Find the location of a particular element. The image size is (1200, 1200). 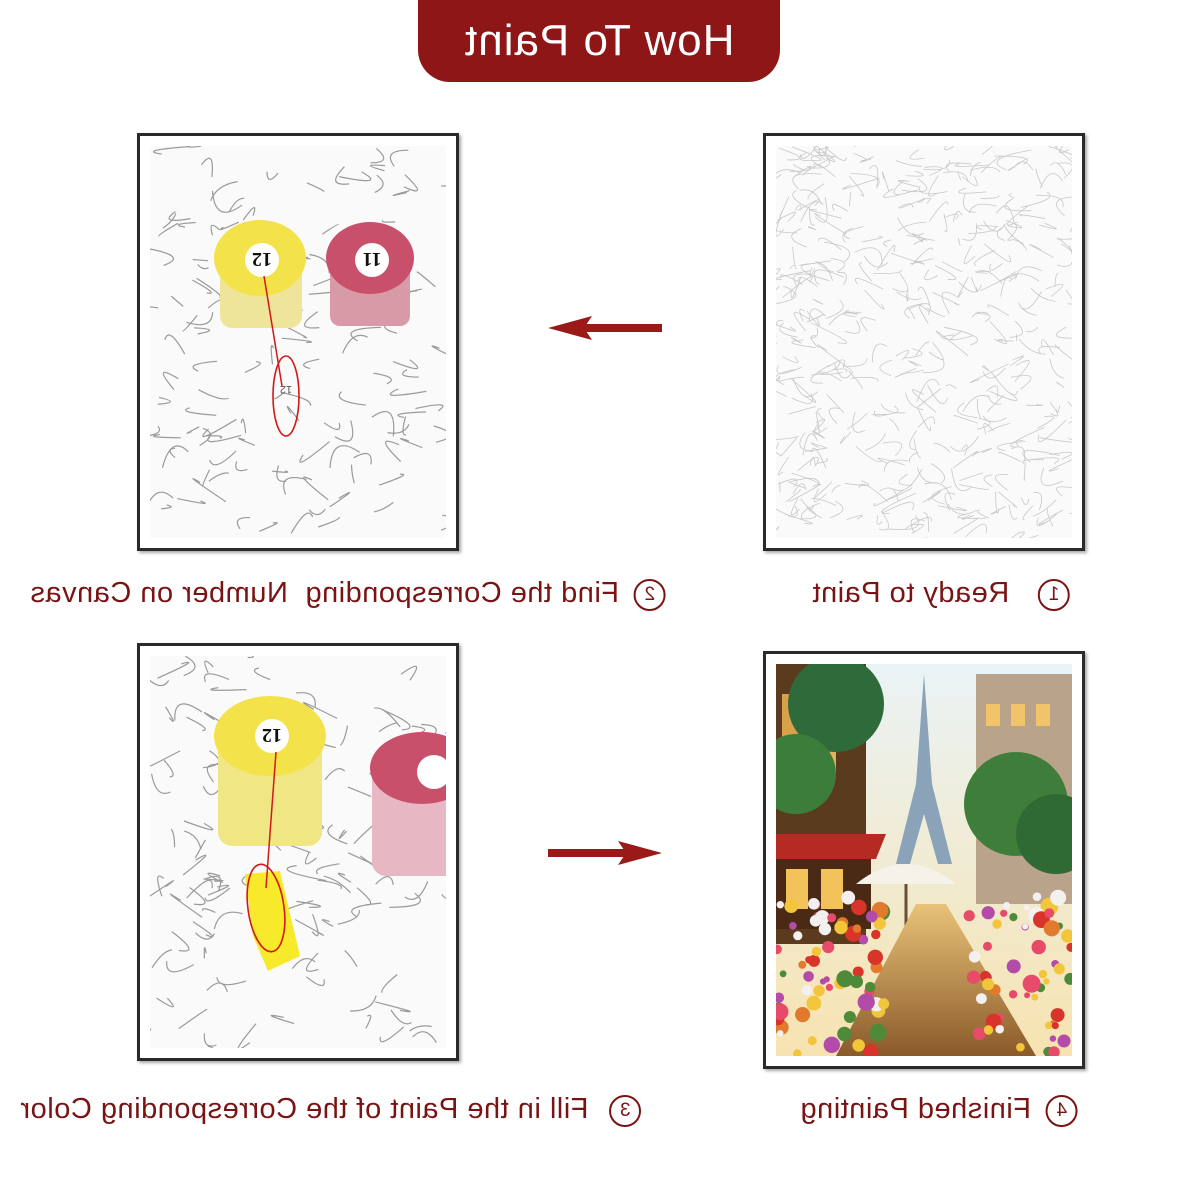

pink-paint-pot: 11 is located at coordinates (370, 274).